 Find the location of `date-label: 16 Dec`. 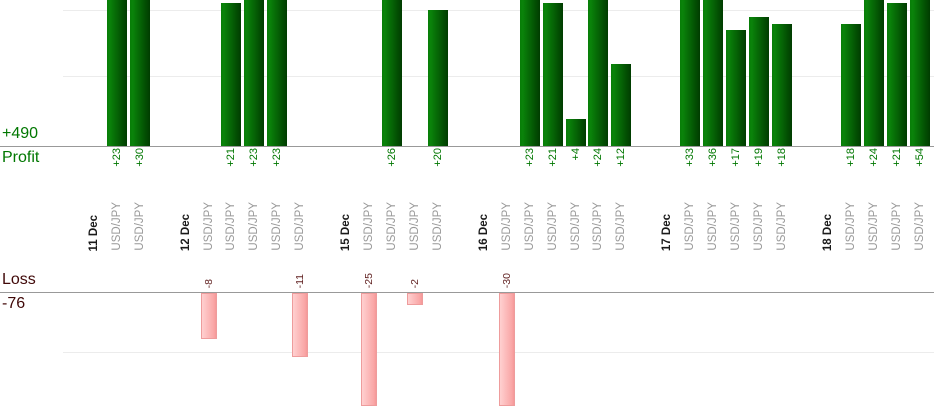

date-label: 16 Dec is located at coordinates (483, 232).